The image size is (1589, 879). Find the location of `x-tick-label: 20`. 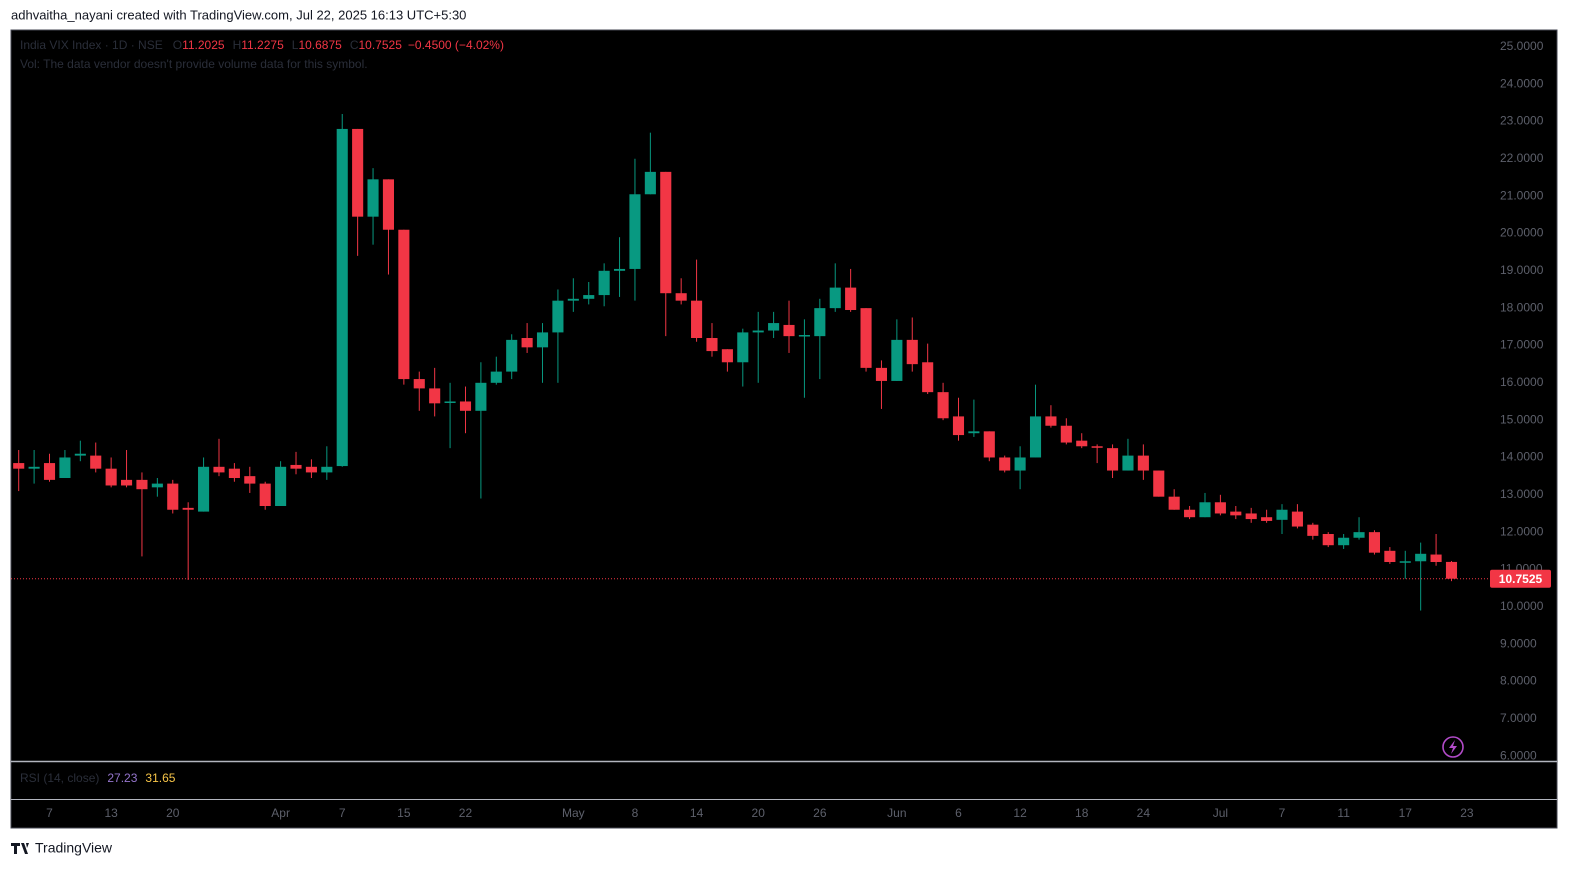

x-tick-label: 20 is located at coordinates (173, 813).